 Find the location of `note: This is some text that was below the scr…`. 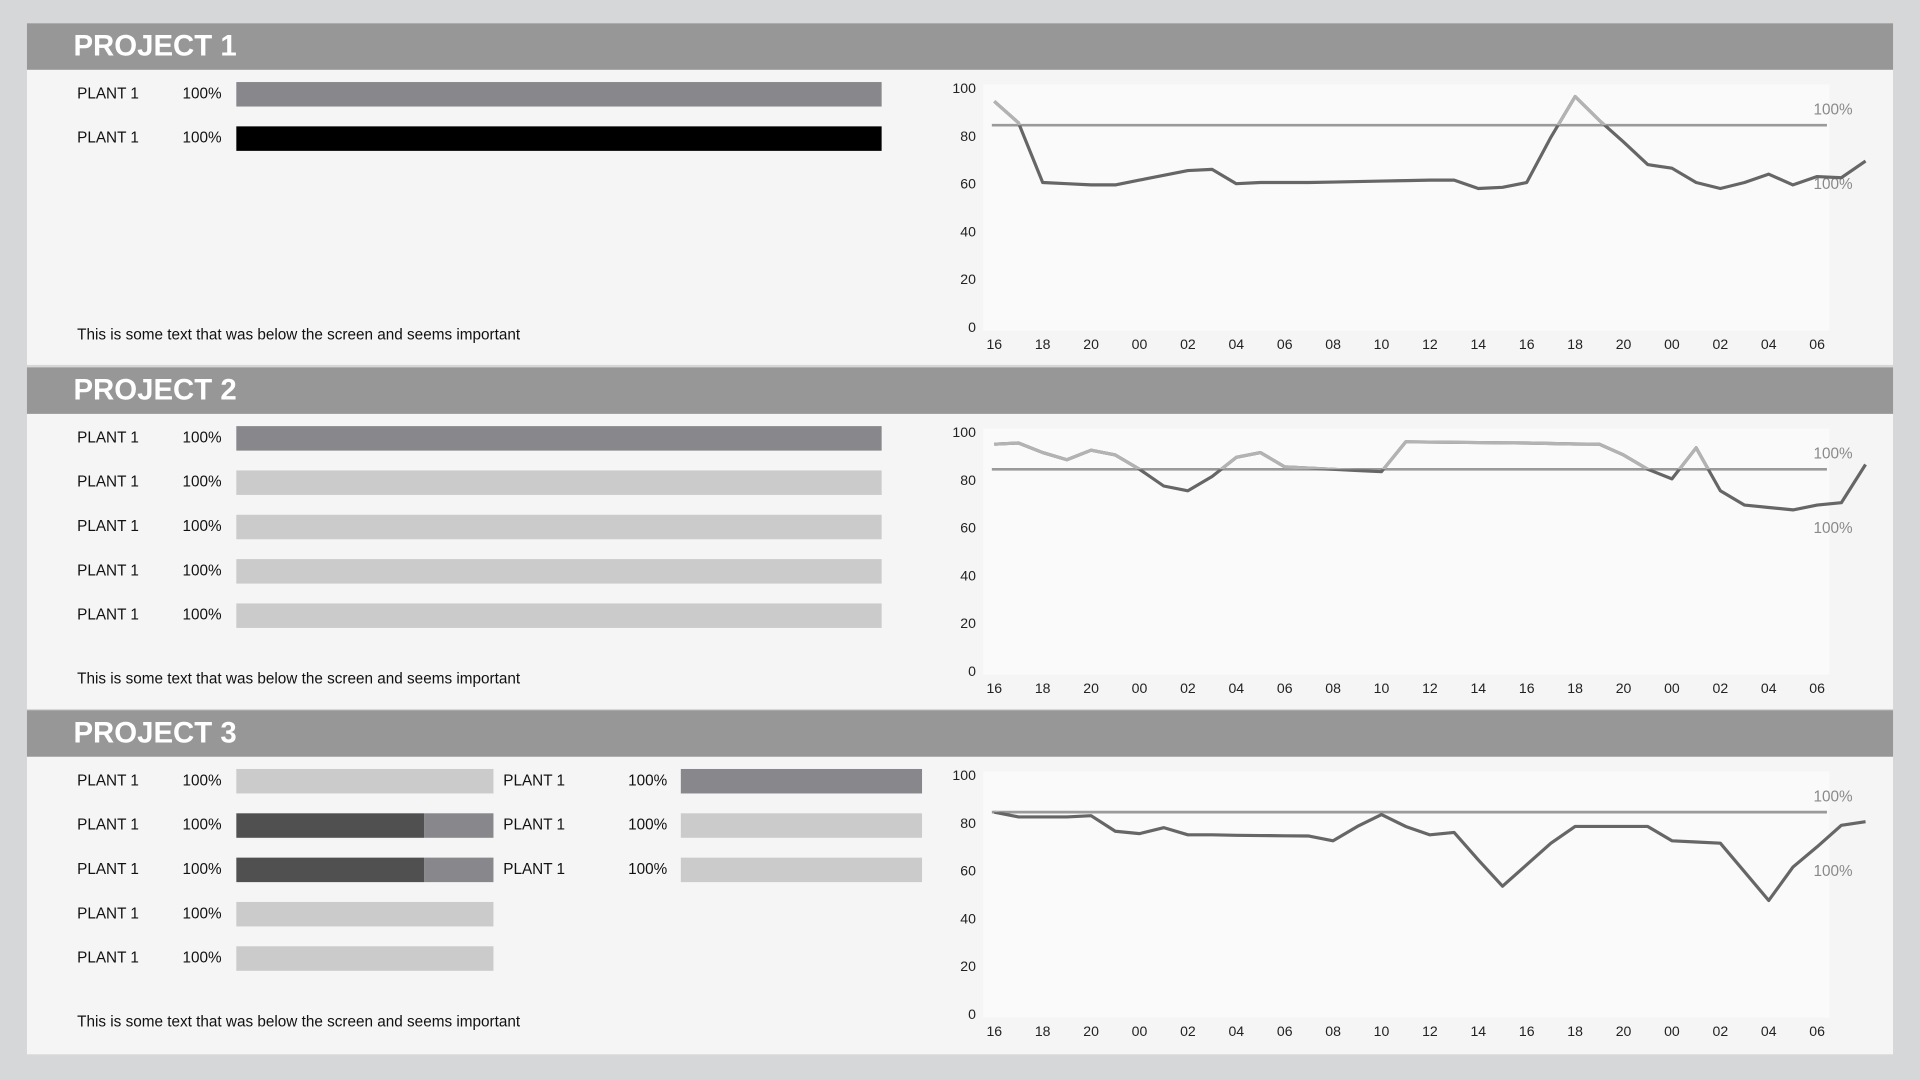

note: This is some text that was below the scr… is located at coordinates (299, 679).